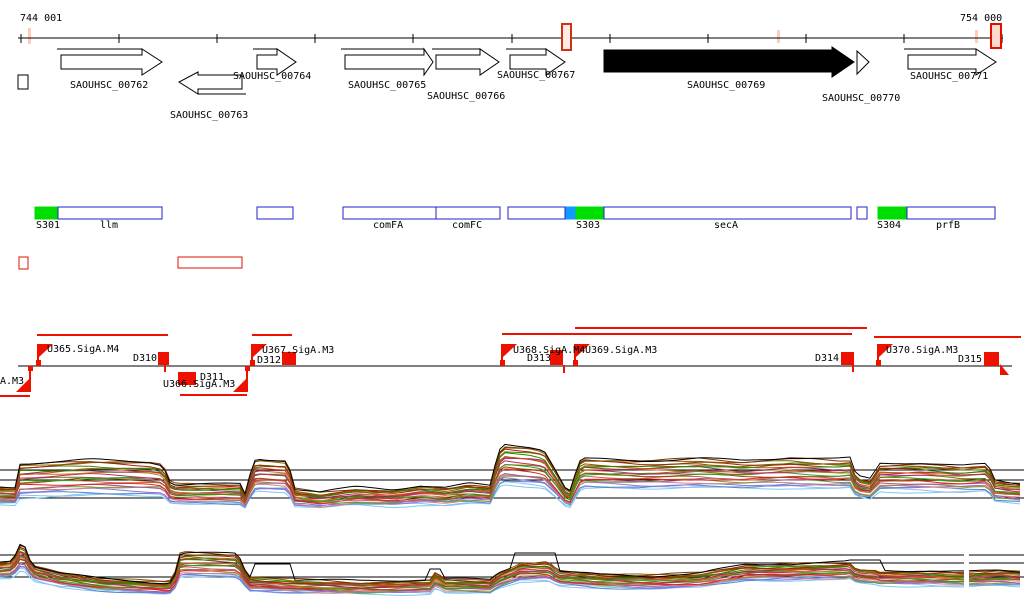 The width and height of the screenshot is (1024, 611). I want to click on promoter-flag-u370-siga-m3, so click(884, 355).